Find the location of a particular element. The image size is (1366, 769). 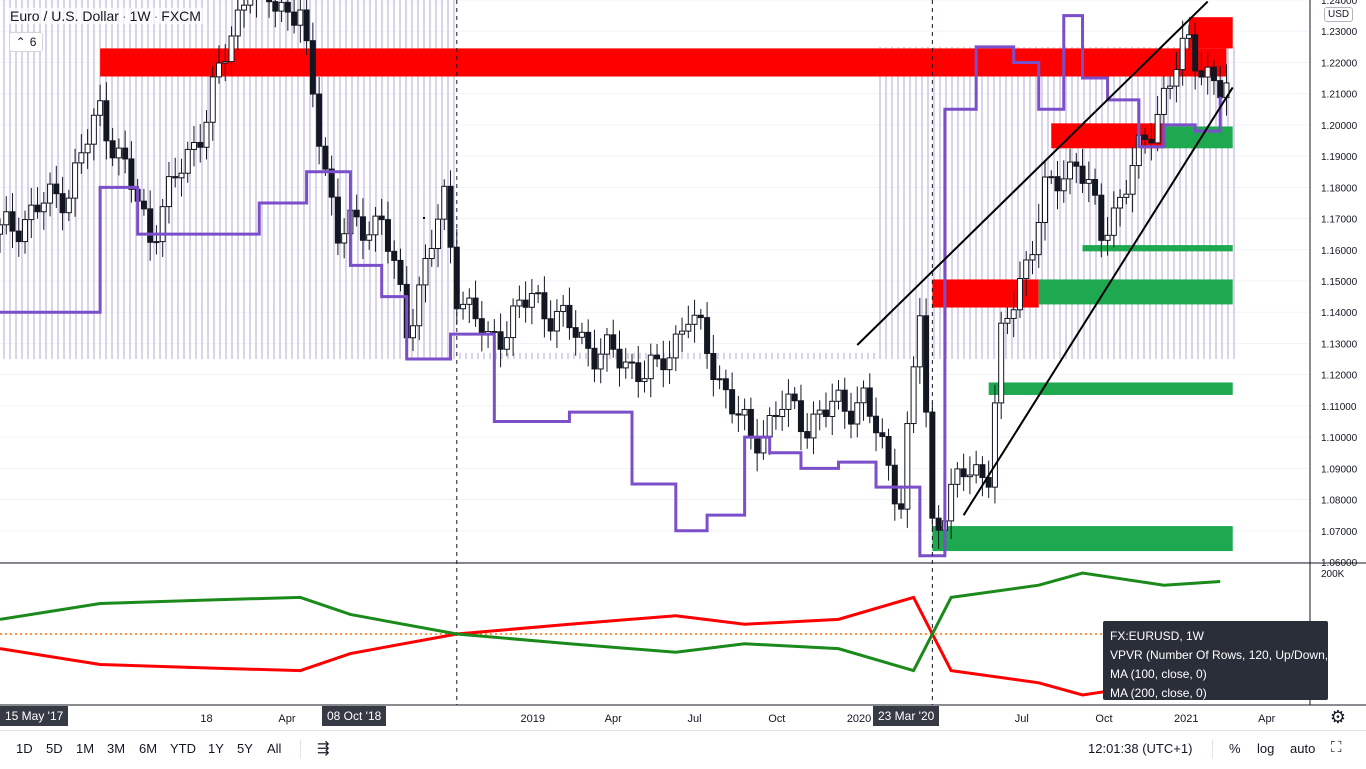

currency-label: USD is located at coordinates (1339, 14).